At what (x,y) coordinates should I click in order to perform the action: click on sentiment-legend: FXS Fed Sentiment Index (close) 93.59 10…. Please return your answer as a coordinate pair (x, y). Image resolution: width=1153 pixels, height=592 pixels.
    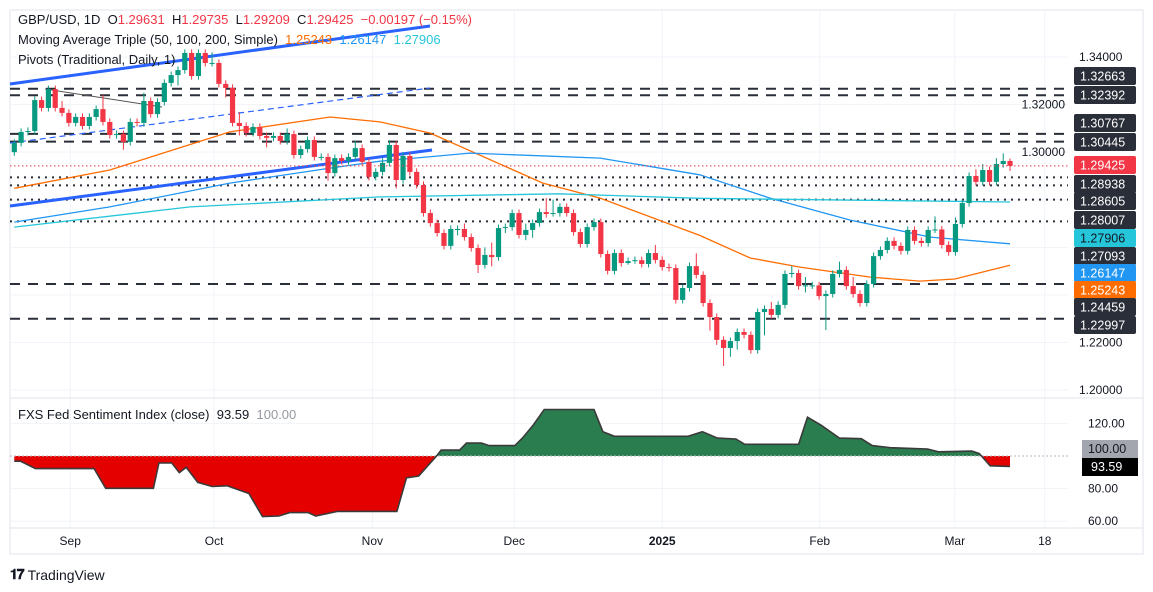
    Looking at the image, I should click on (157, 414).